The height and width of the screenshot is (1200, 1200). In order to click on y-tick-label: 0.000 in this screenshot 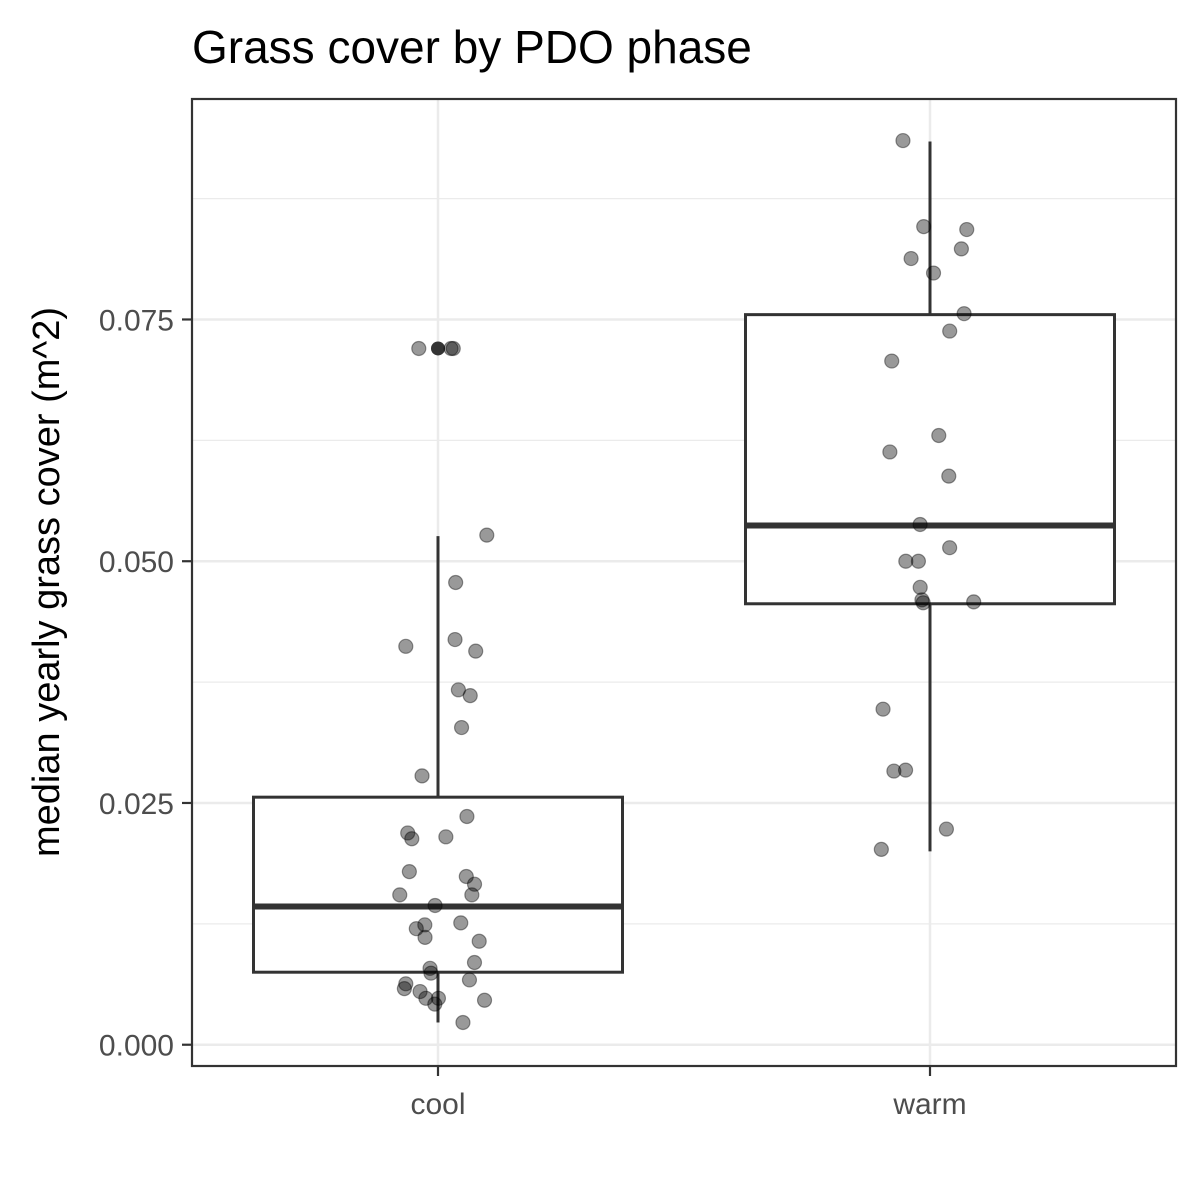, I will do `click(136, 1046)`.